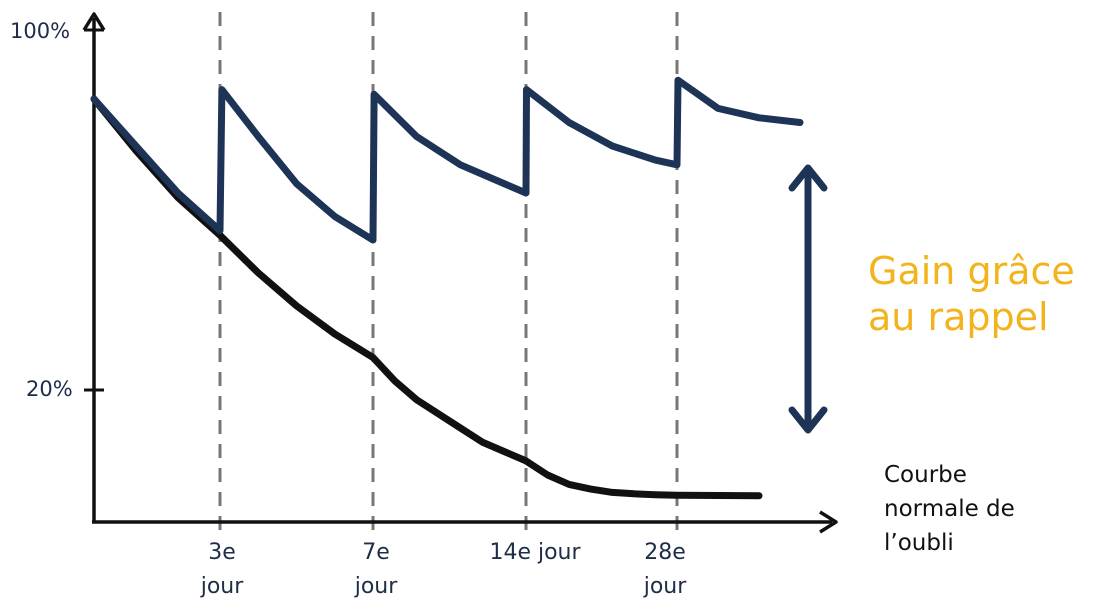  Describe the element at coordinates (222, 569) in the screenshot. I see `x-tick-label-3: 3e jour` at that location.